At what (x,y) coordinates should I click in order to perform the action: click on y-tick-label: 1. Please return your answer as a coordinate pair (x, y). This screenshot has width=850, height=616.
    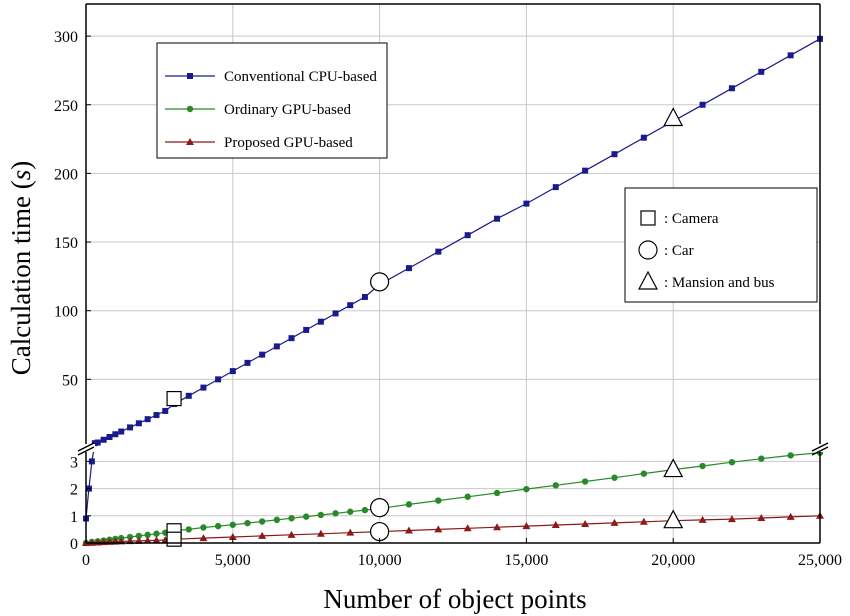
    Looking at the image, I should click on (74, 517).